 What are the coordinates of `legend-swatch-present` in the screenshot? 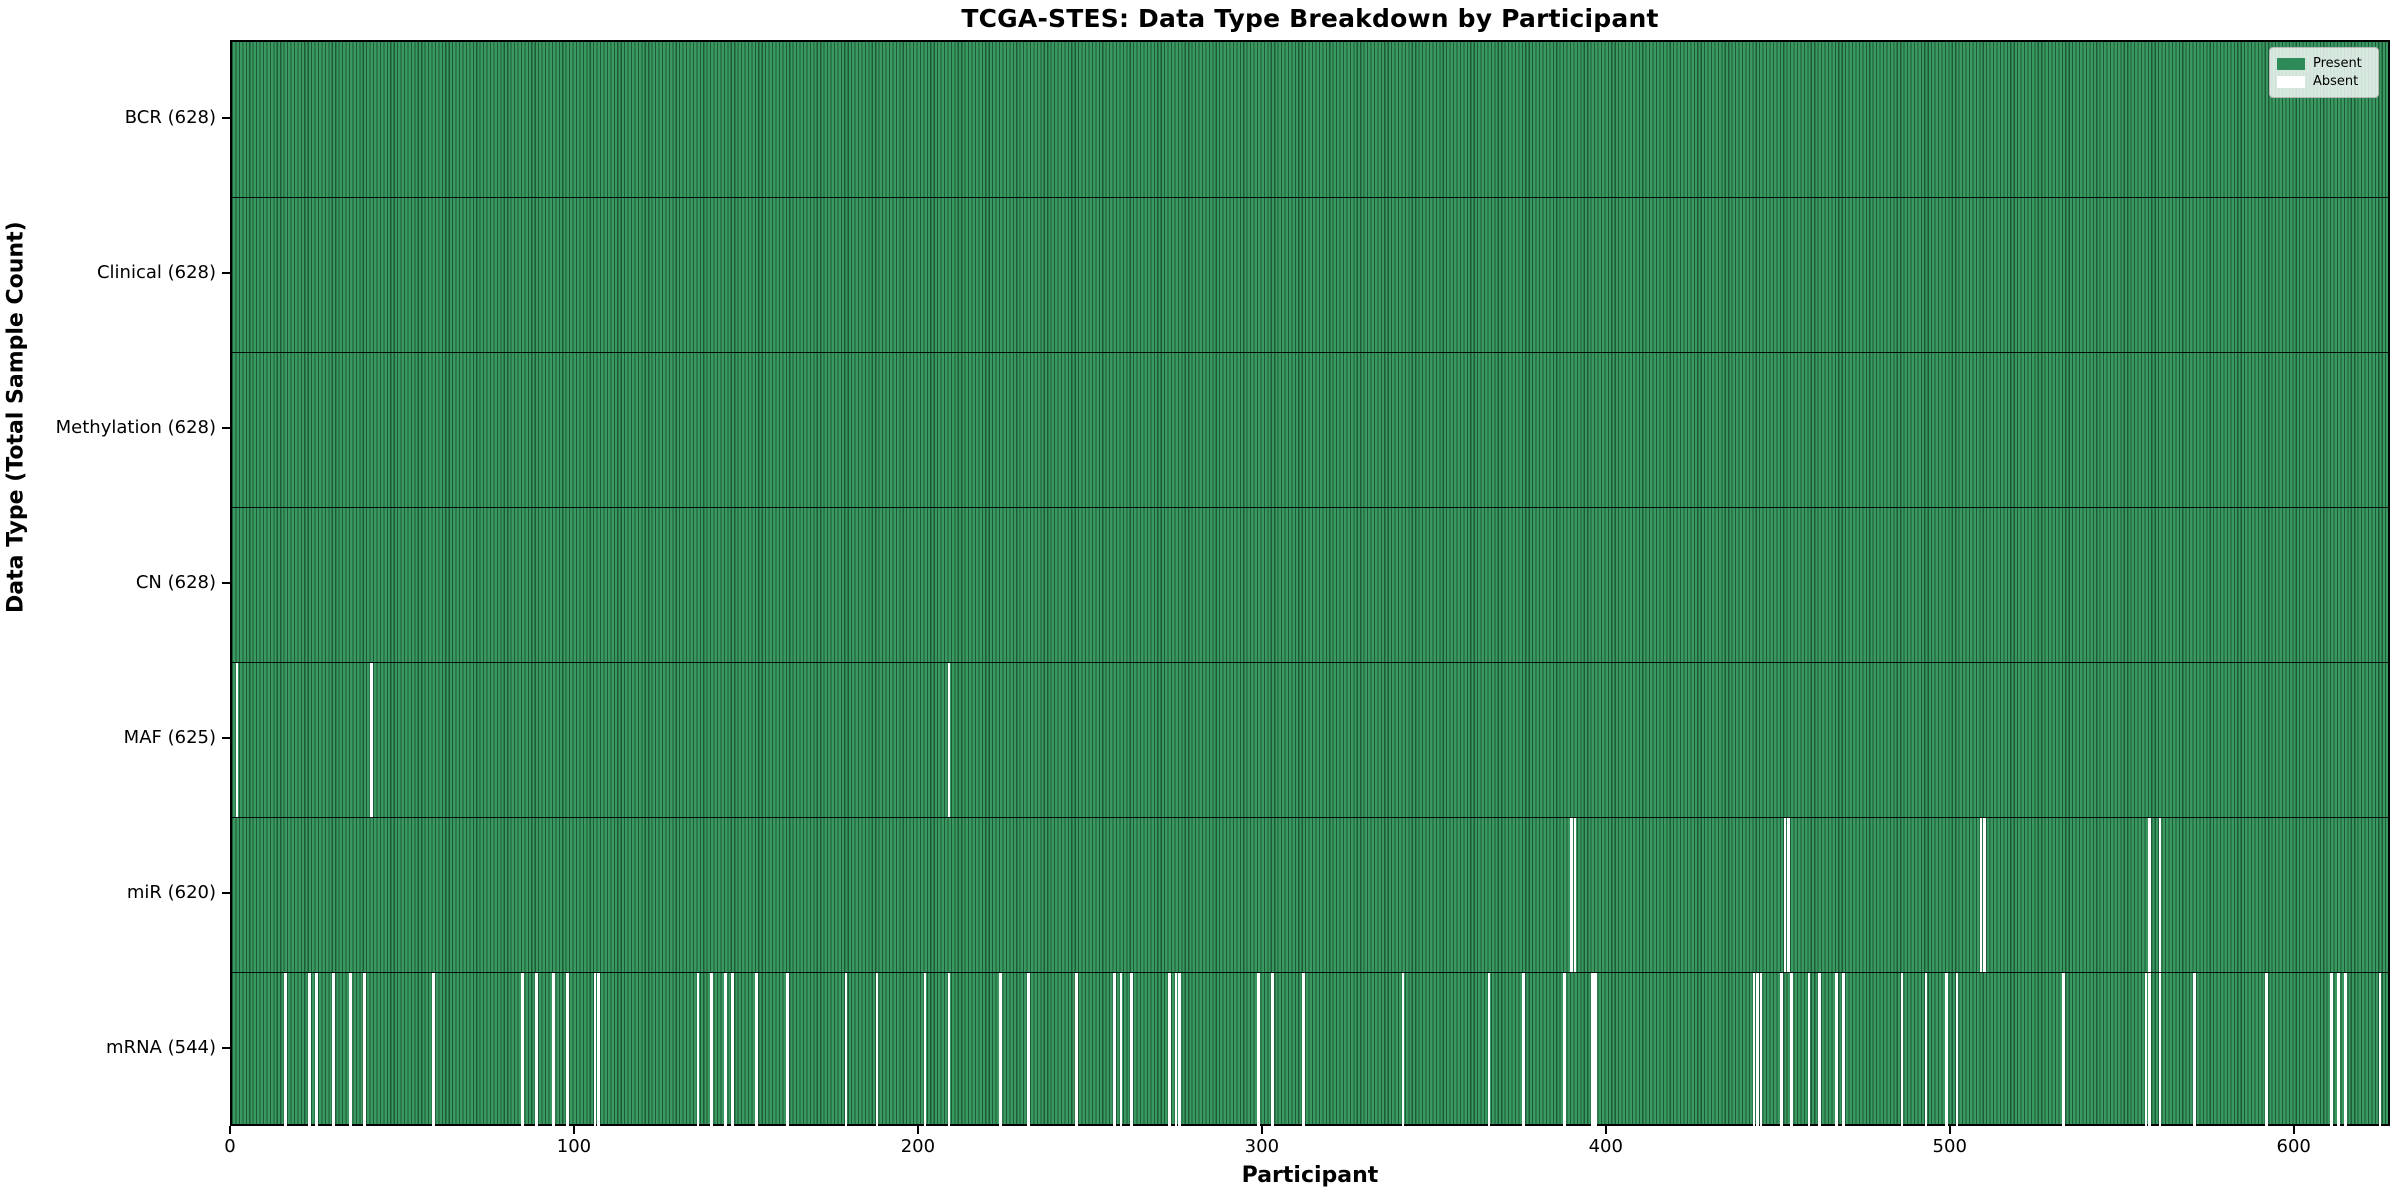 It's located at (2291, 63).